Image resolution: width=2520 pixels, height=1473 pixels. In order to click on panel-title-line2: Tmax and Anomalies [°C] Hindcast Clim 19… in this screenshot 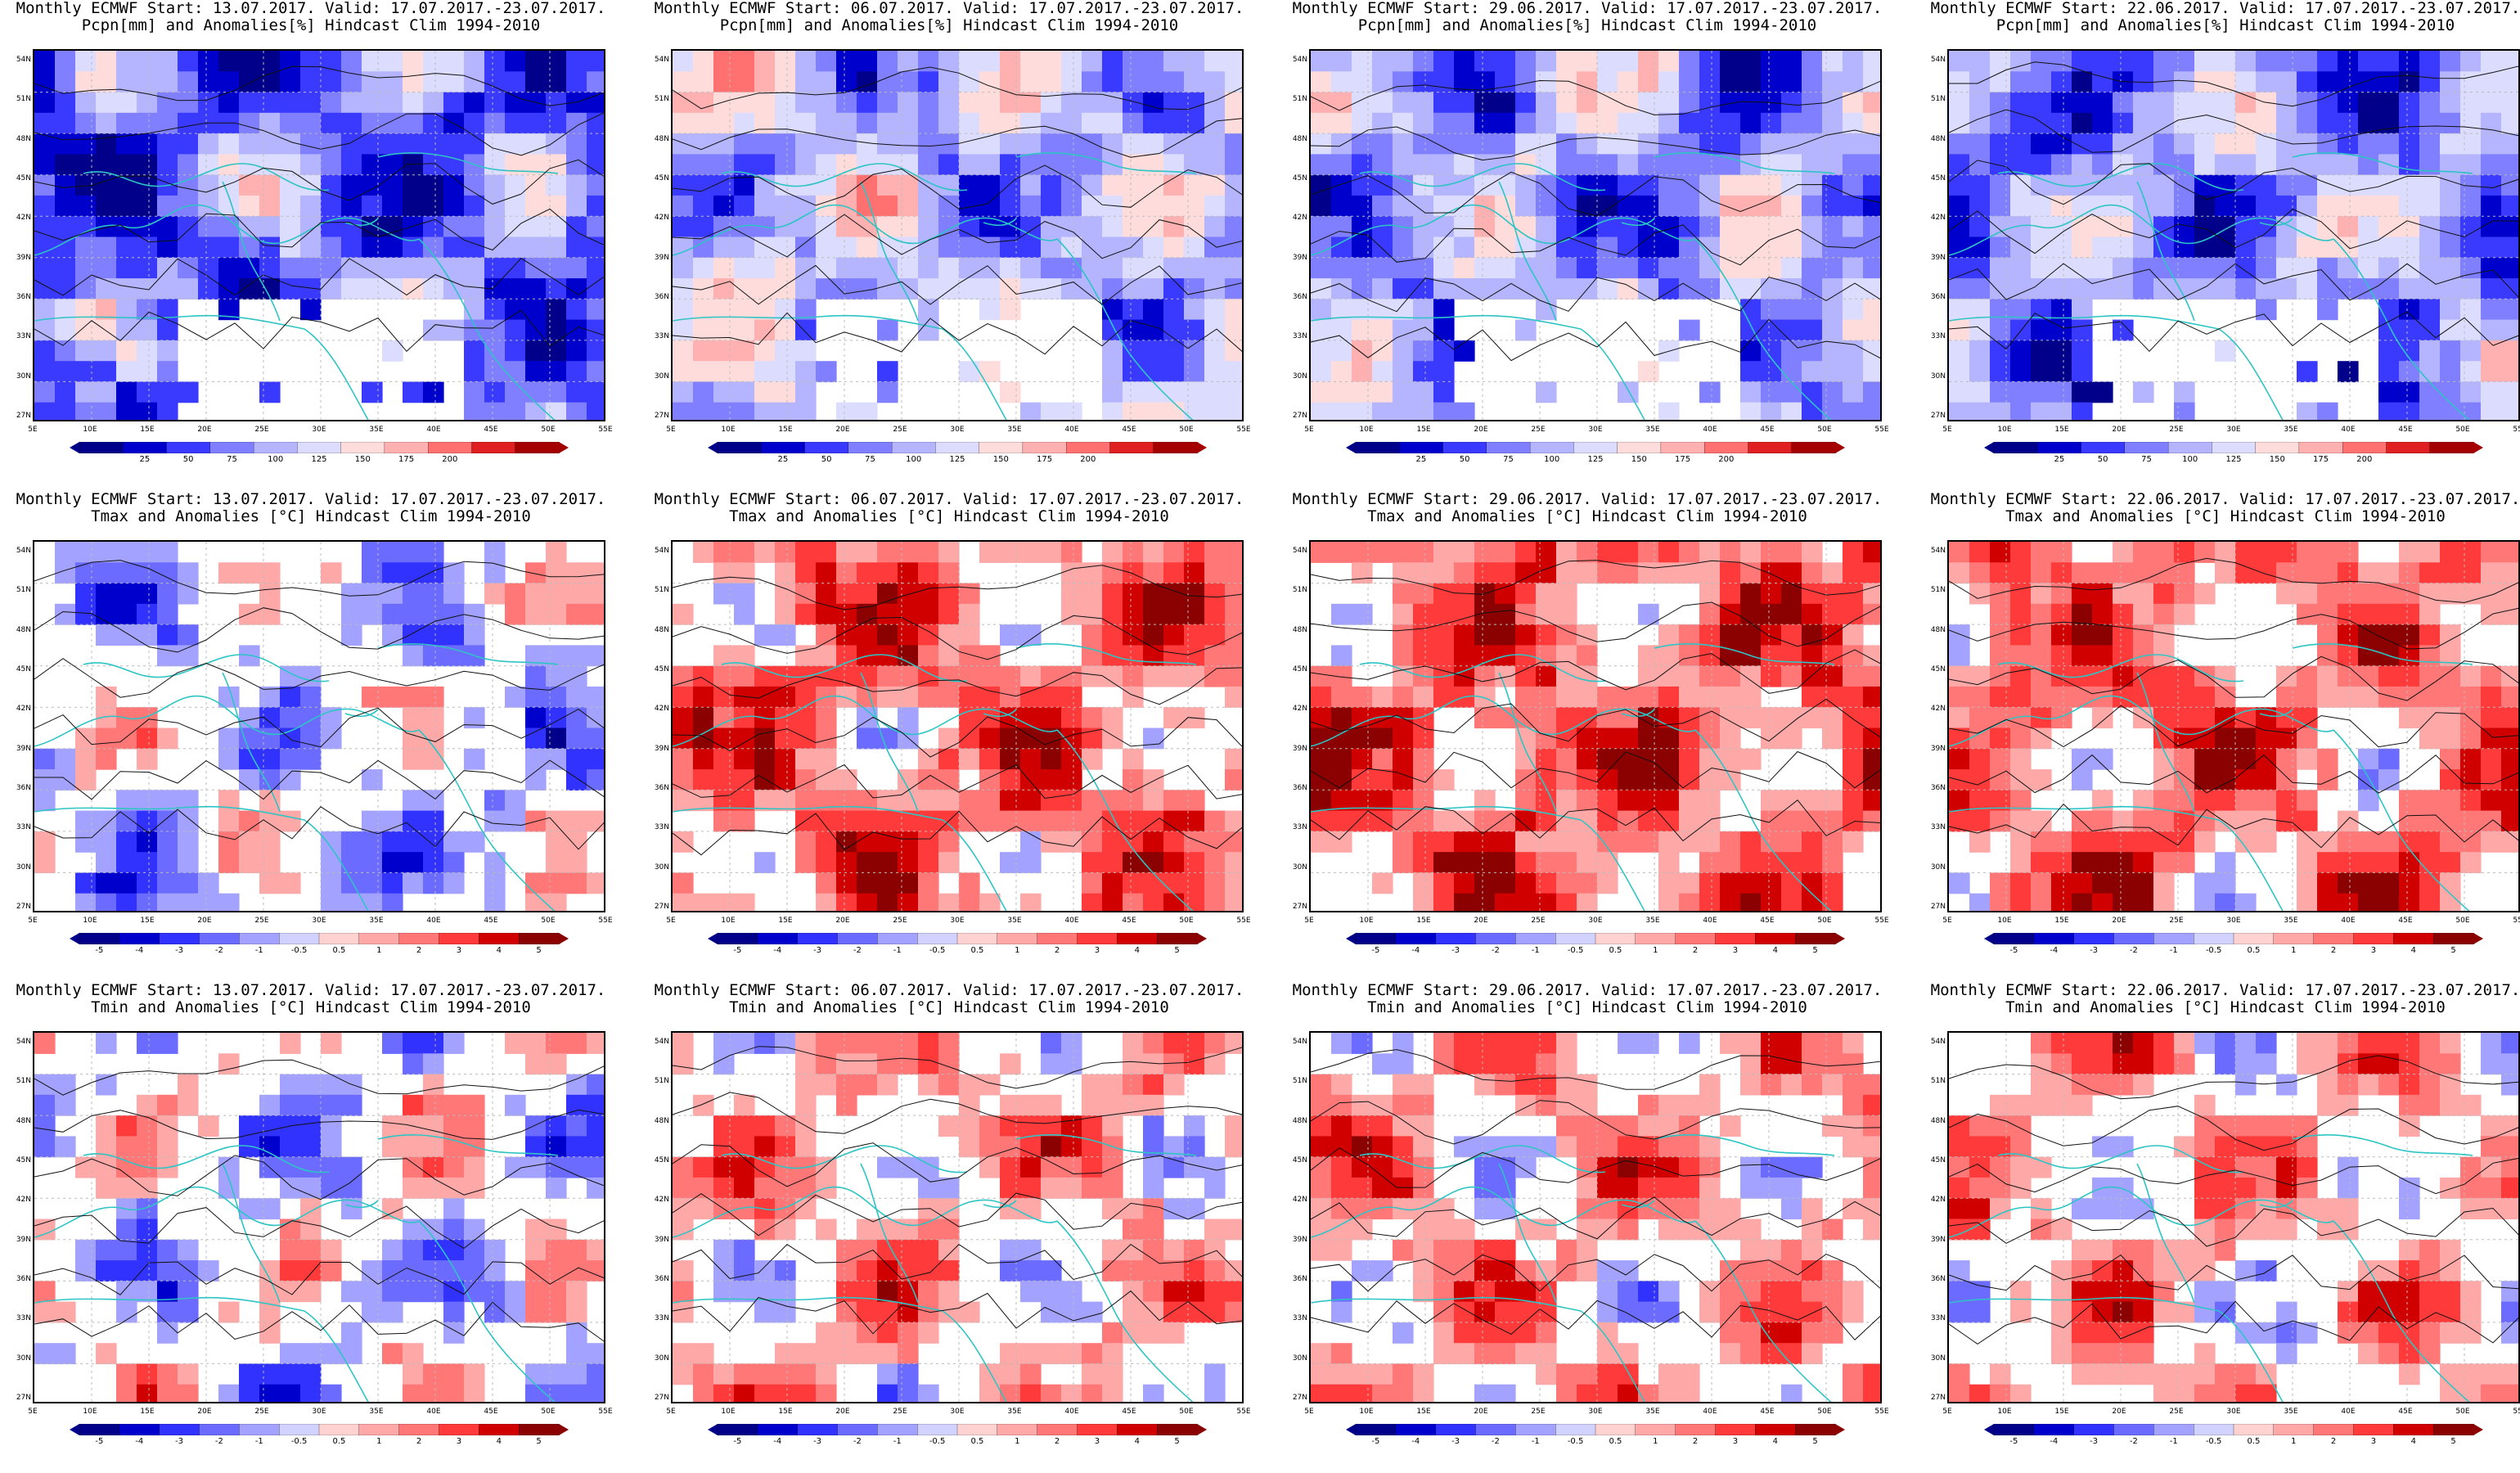, I will do `click(949, 516)`.